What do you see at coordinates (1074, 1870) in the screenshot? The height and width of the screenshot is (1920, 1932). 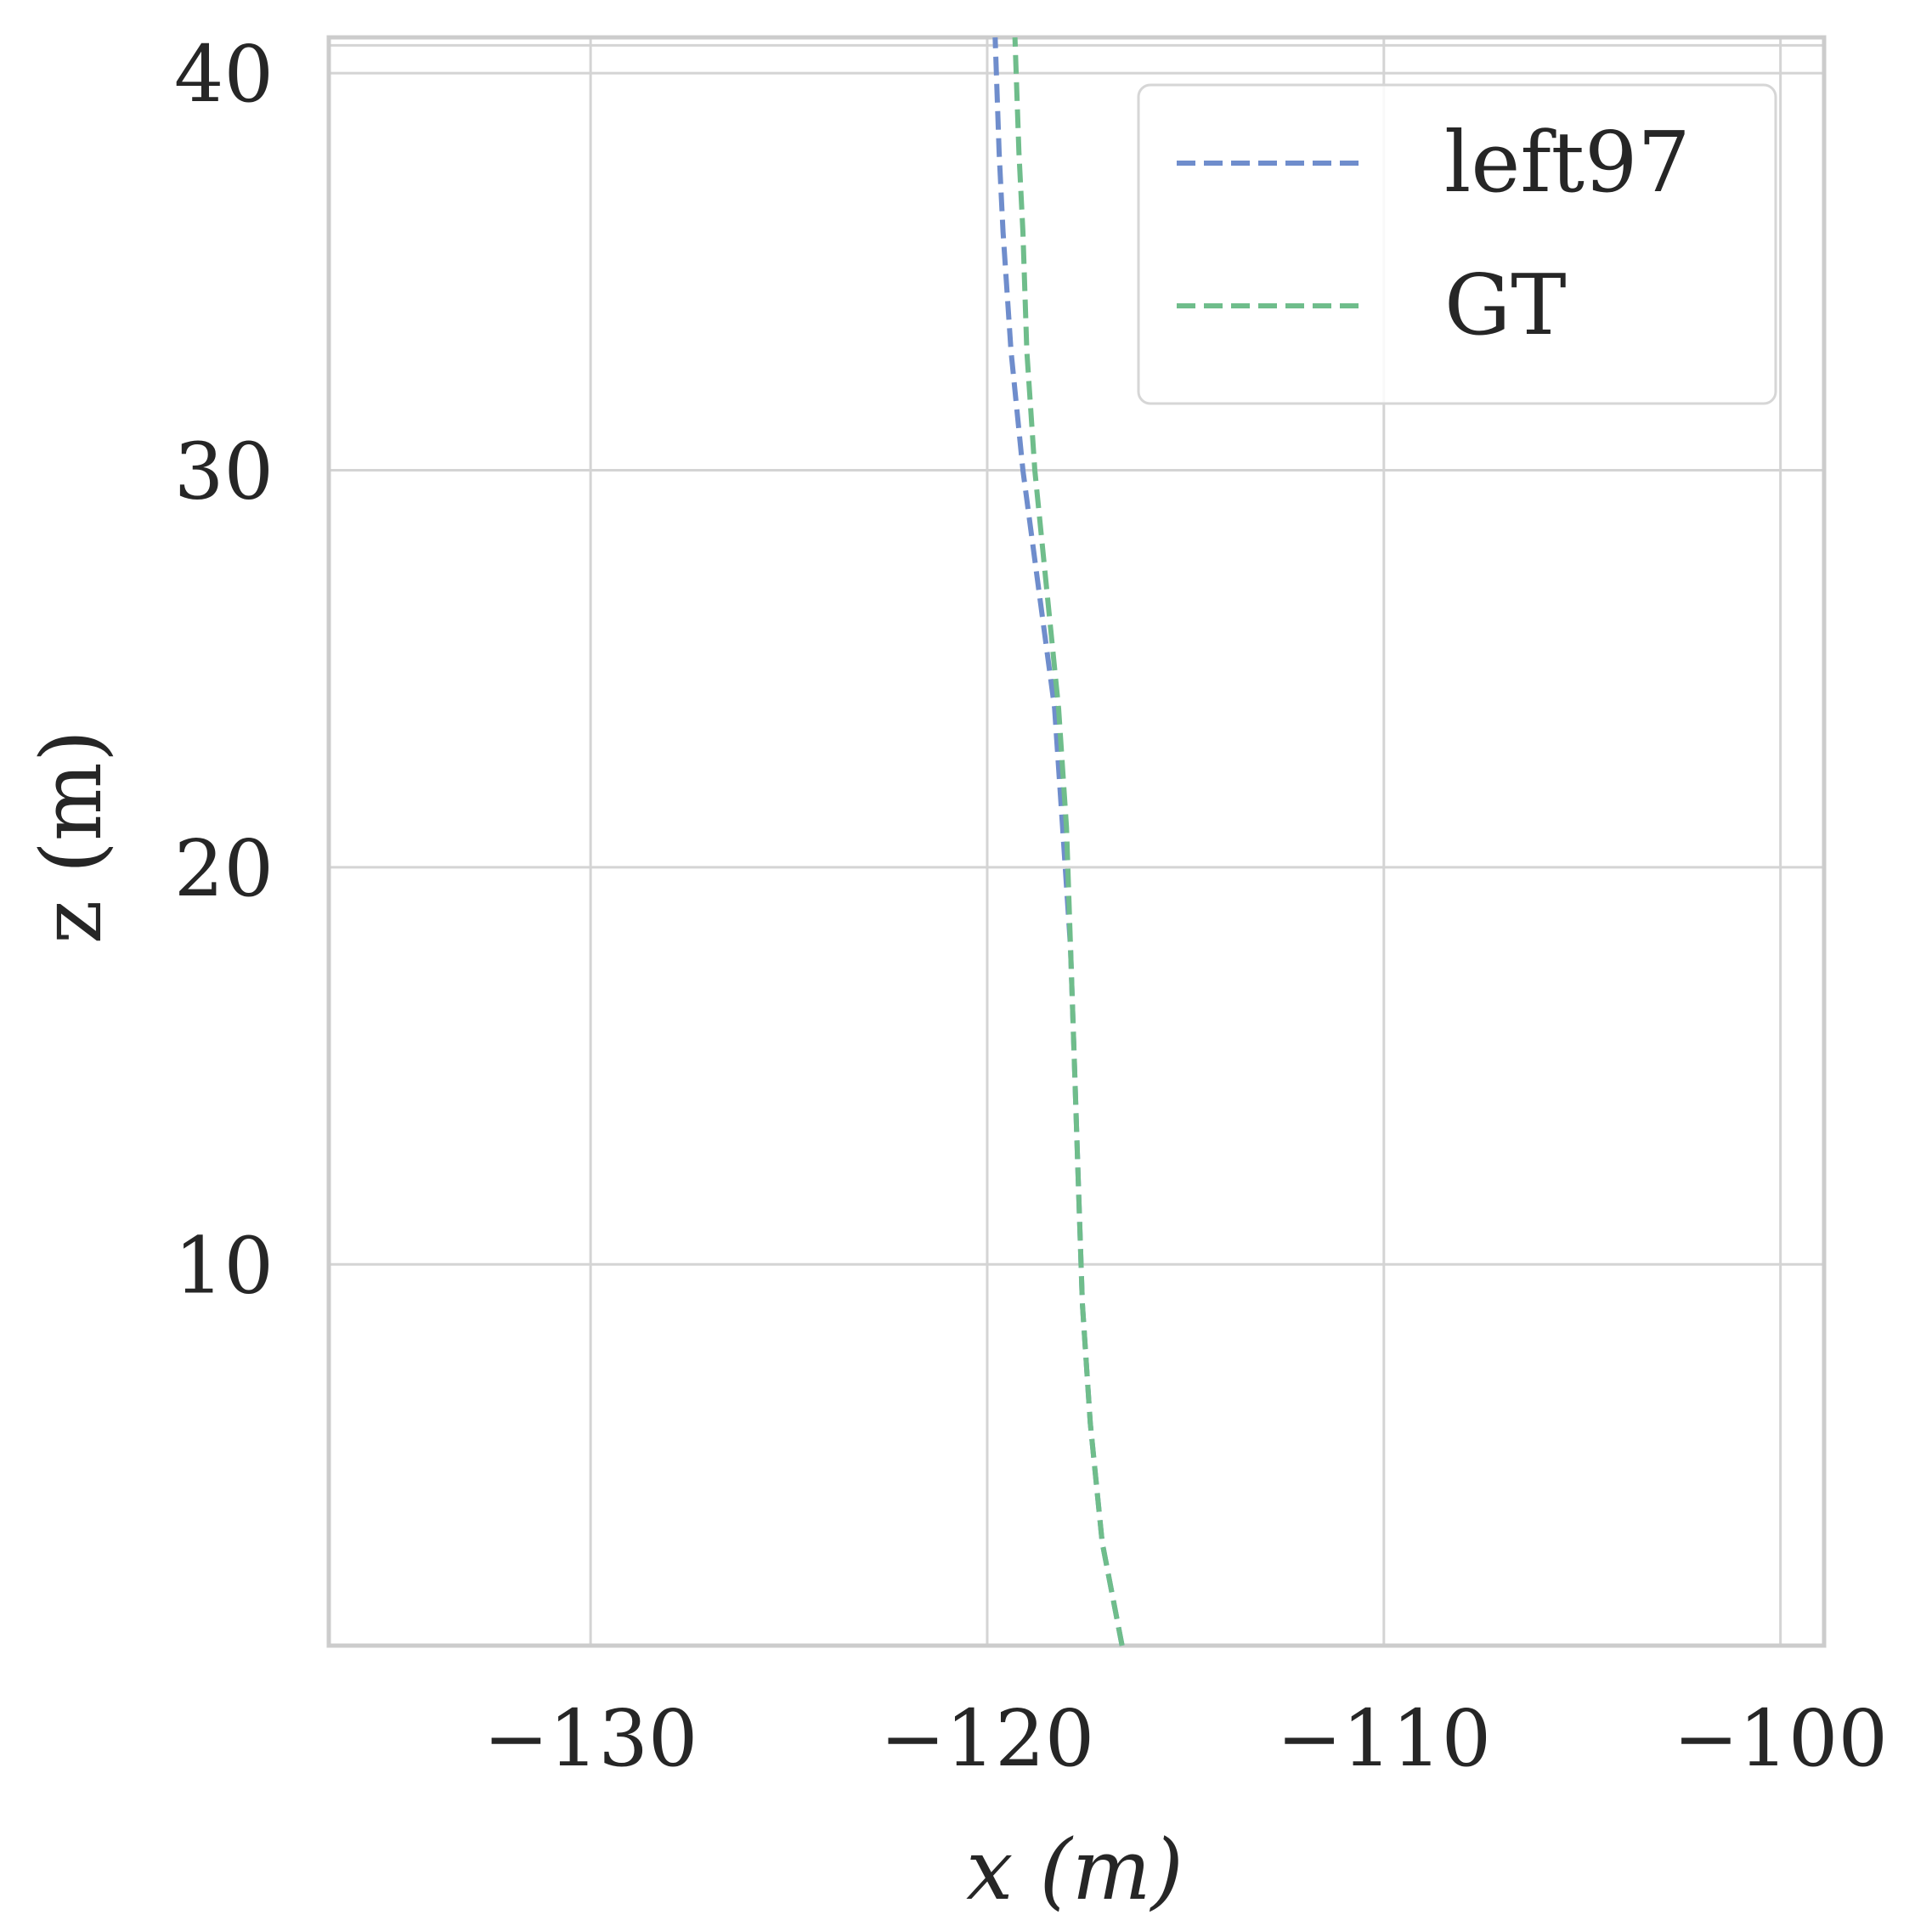 I see `x-axis-title: x (m)` at bounding box center [1074, 1870].